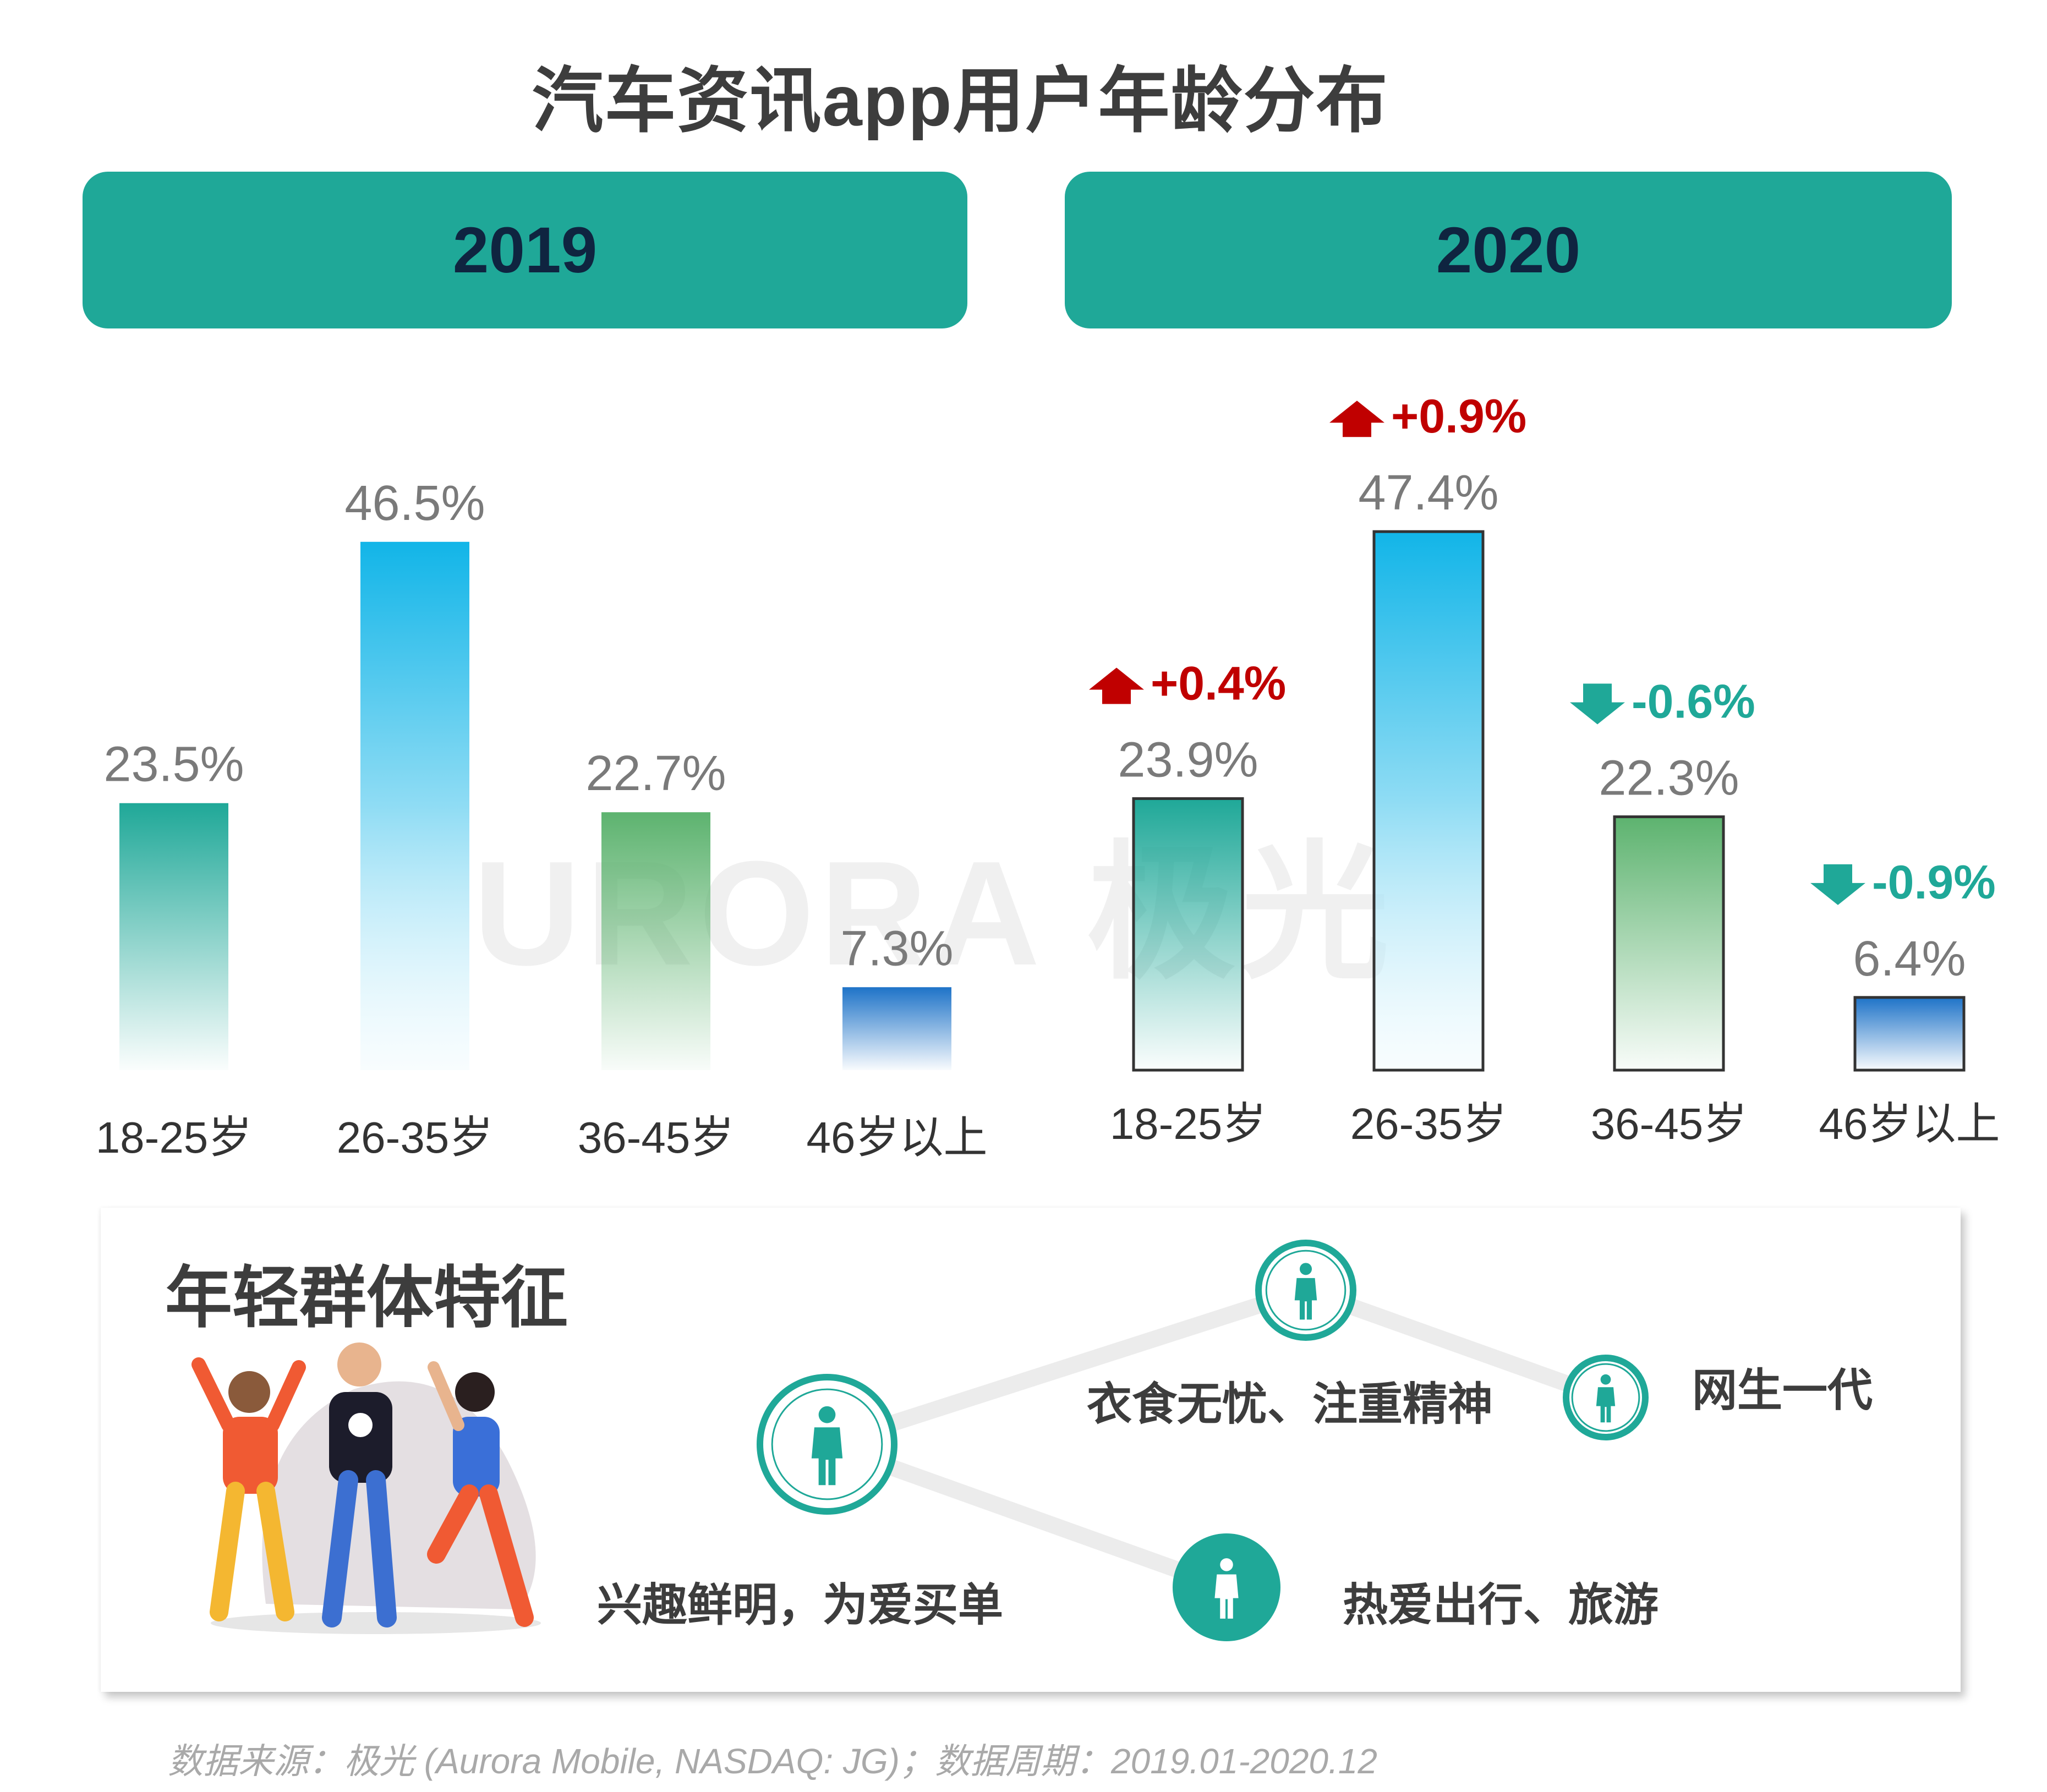 The width and height of the screenshot is (2047, 1792). I want to click on traits-diagram, so click(900, 1458).